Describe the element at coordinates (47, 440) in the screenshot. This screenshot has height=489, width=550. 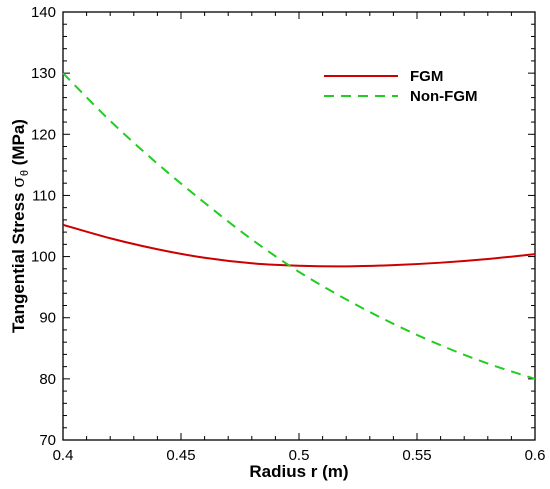
I see `y-tick-label: 70` at that location.